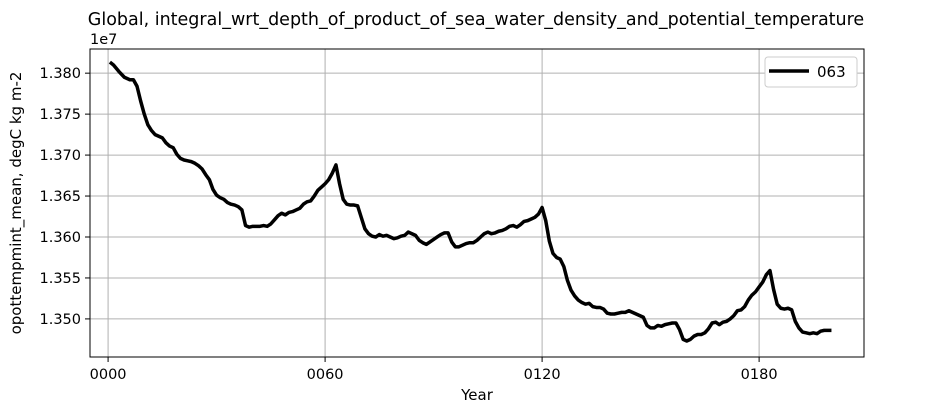 Image resolution: width=932 pixels, height=412 pixels. I want to click on y-axis-label: opottempmint_mean, degC kg m-2, so click(16, 203).